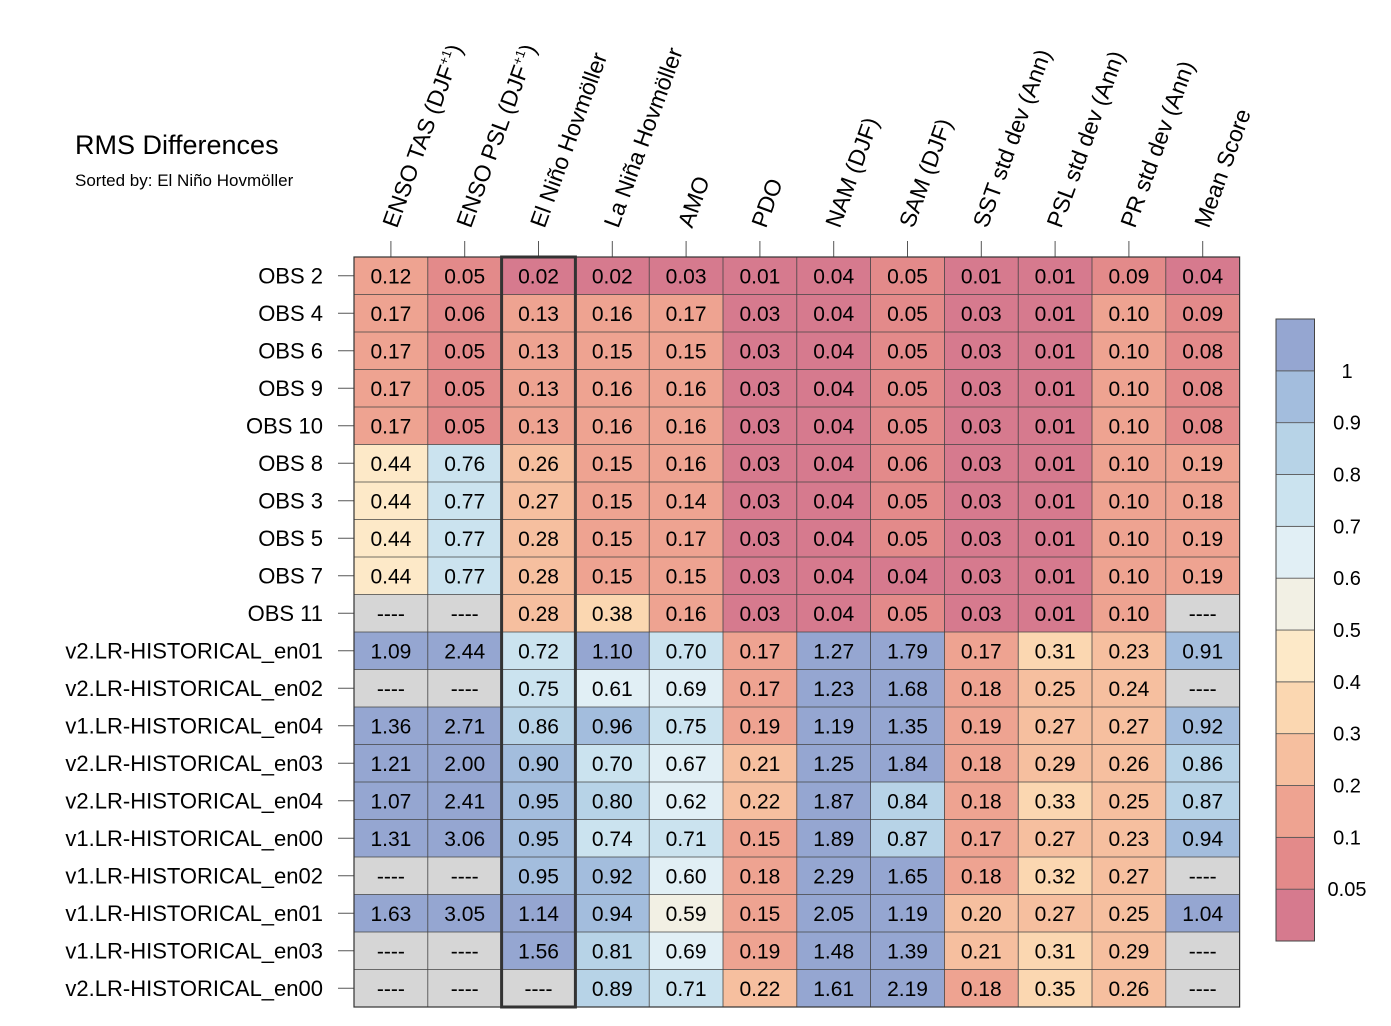  I want to click on cell-value-label: 0.13, so click(538, 389).